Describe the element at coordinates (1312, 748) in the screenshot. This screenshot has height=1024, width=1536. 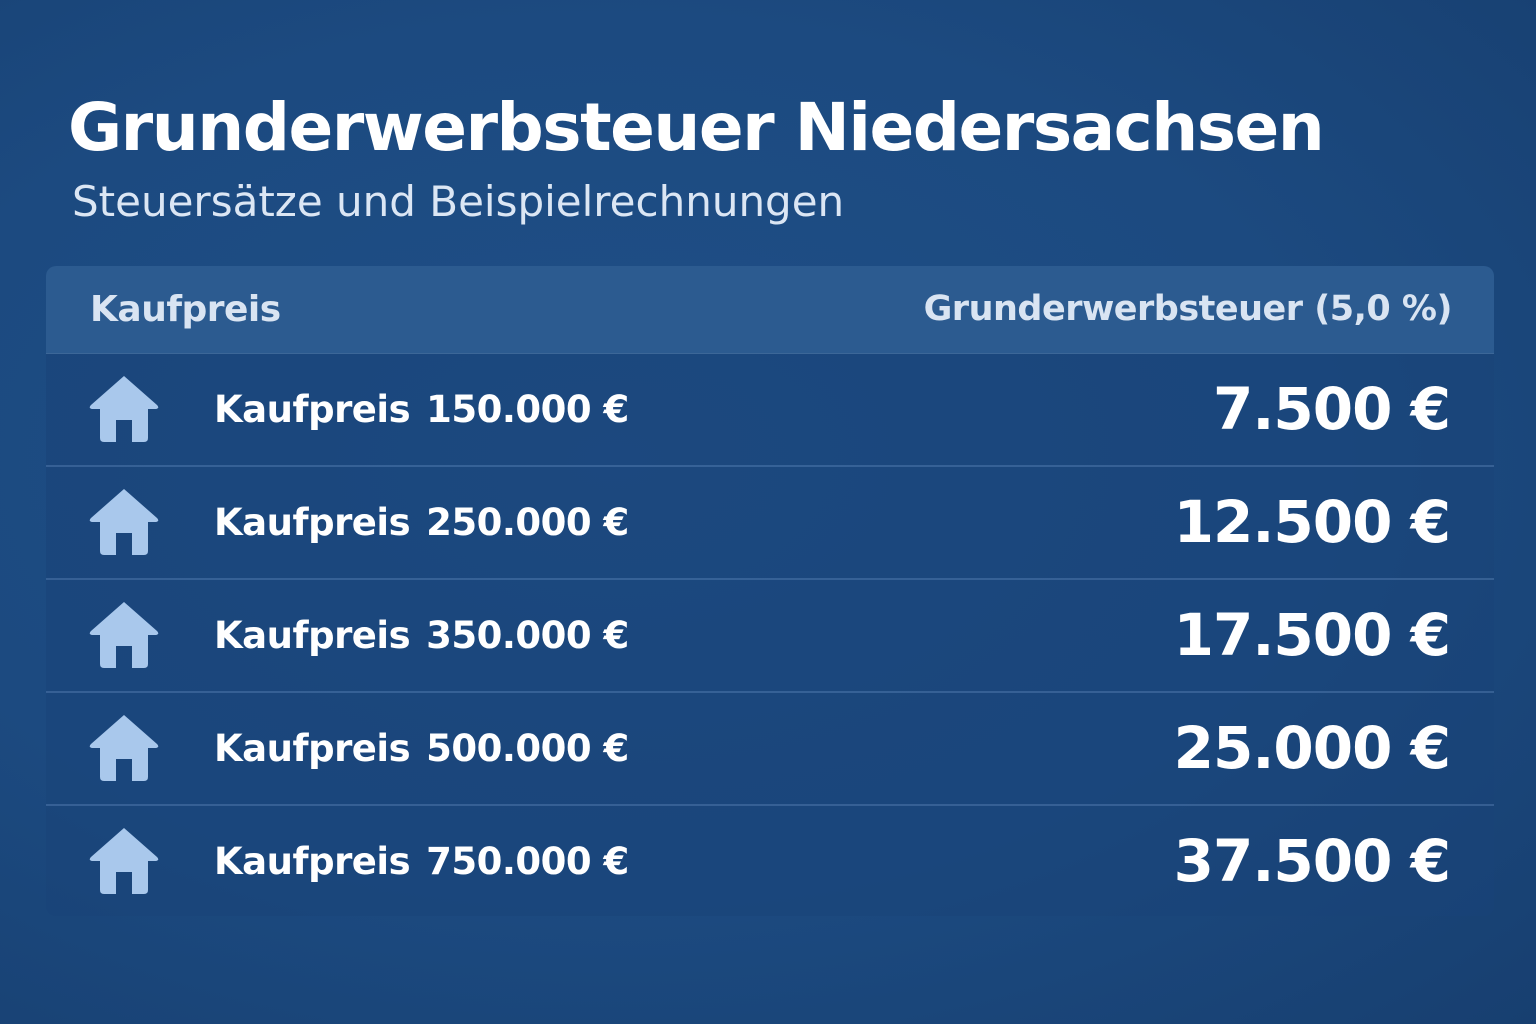
I see `tax-amount: 25.000 €` at that location.